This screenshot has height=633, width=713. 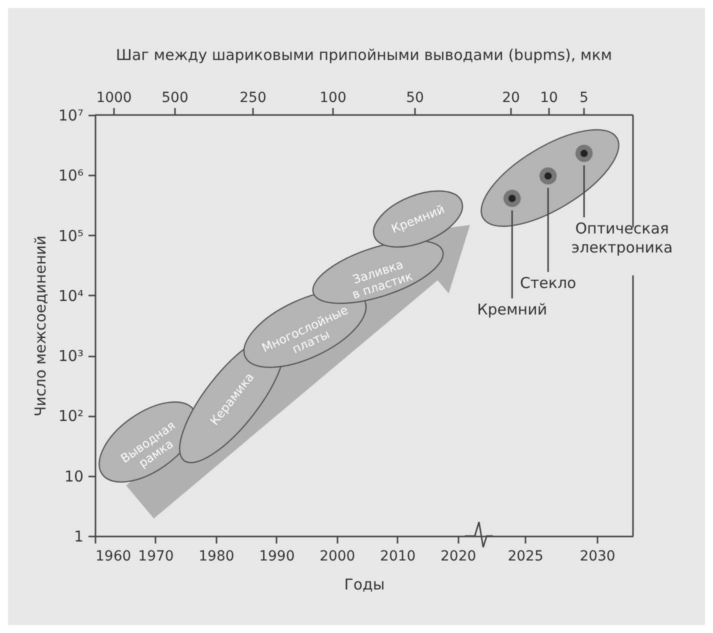 I want to click on x-tick-label: 2030, so click(x=598, y=556).